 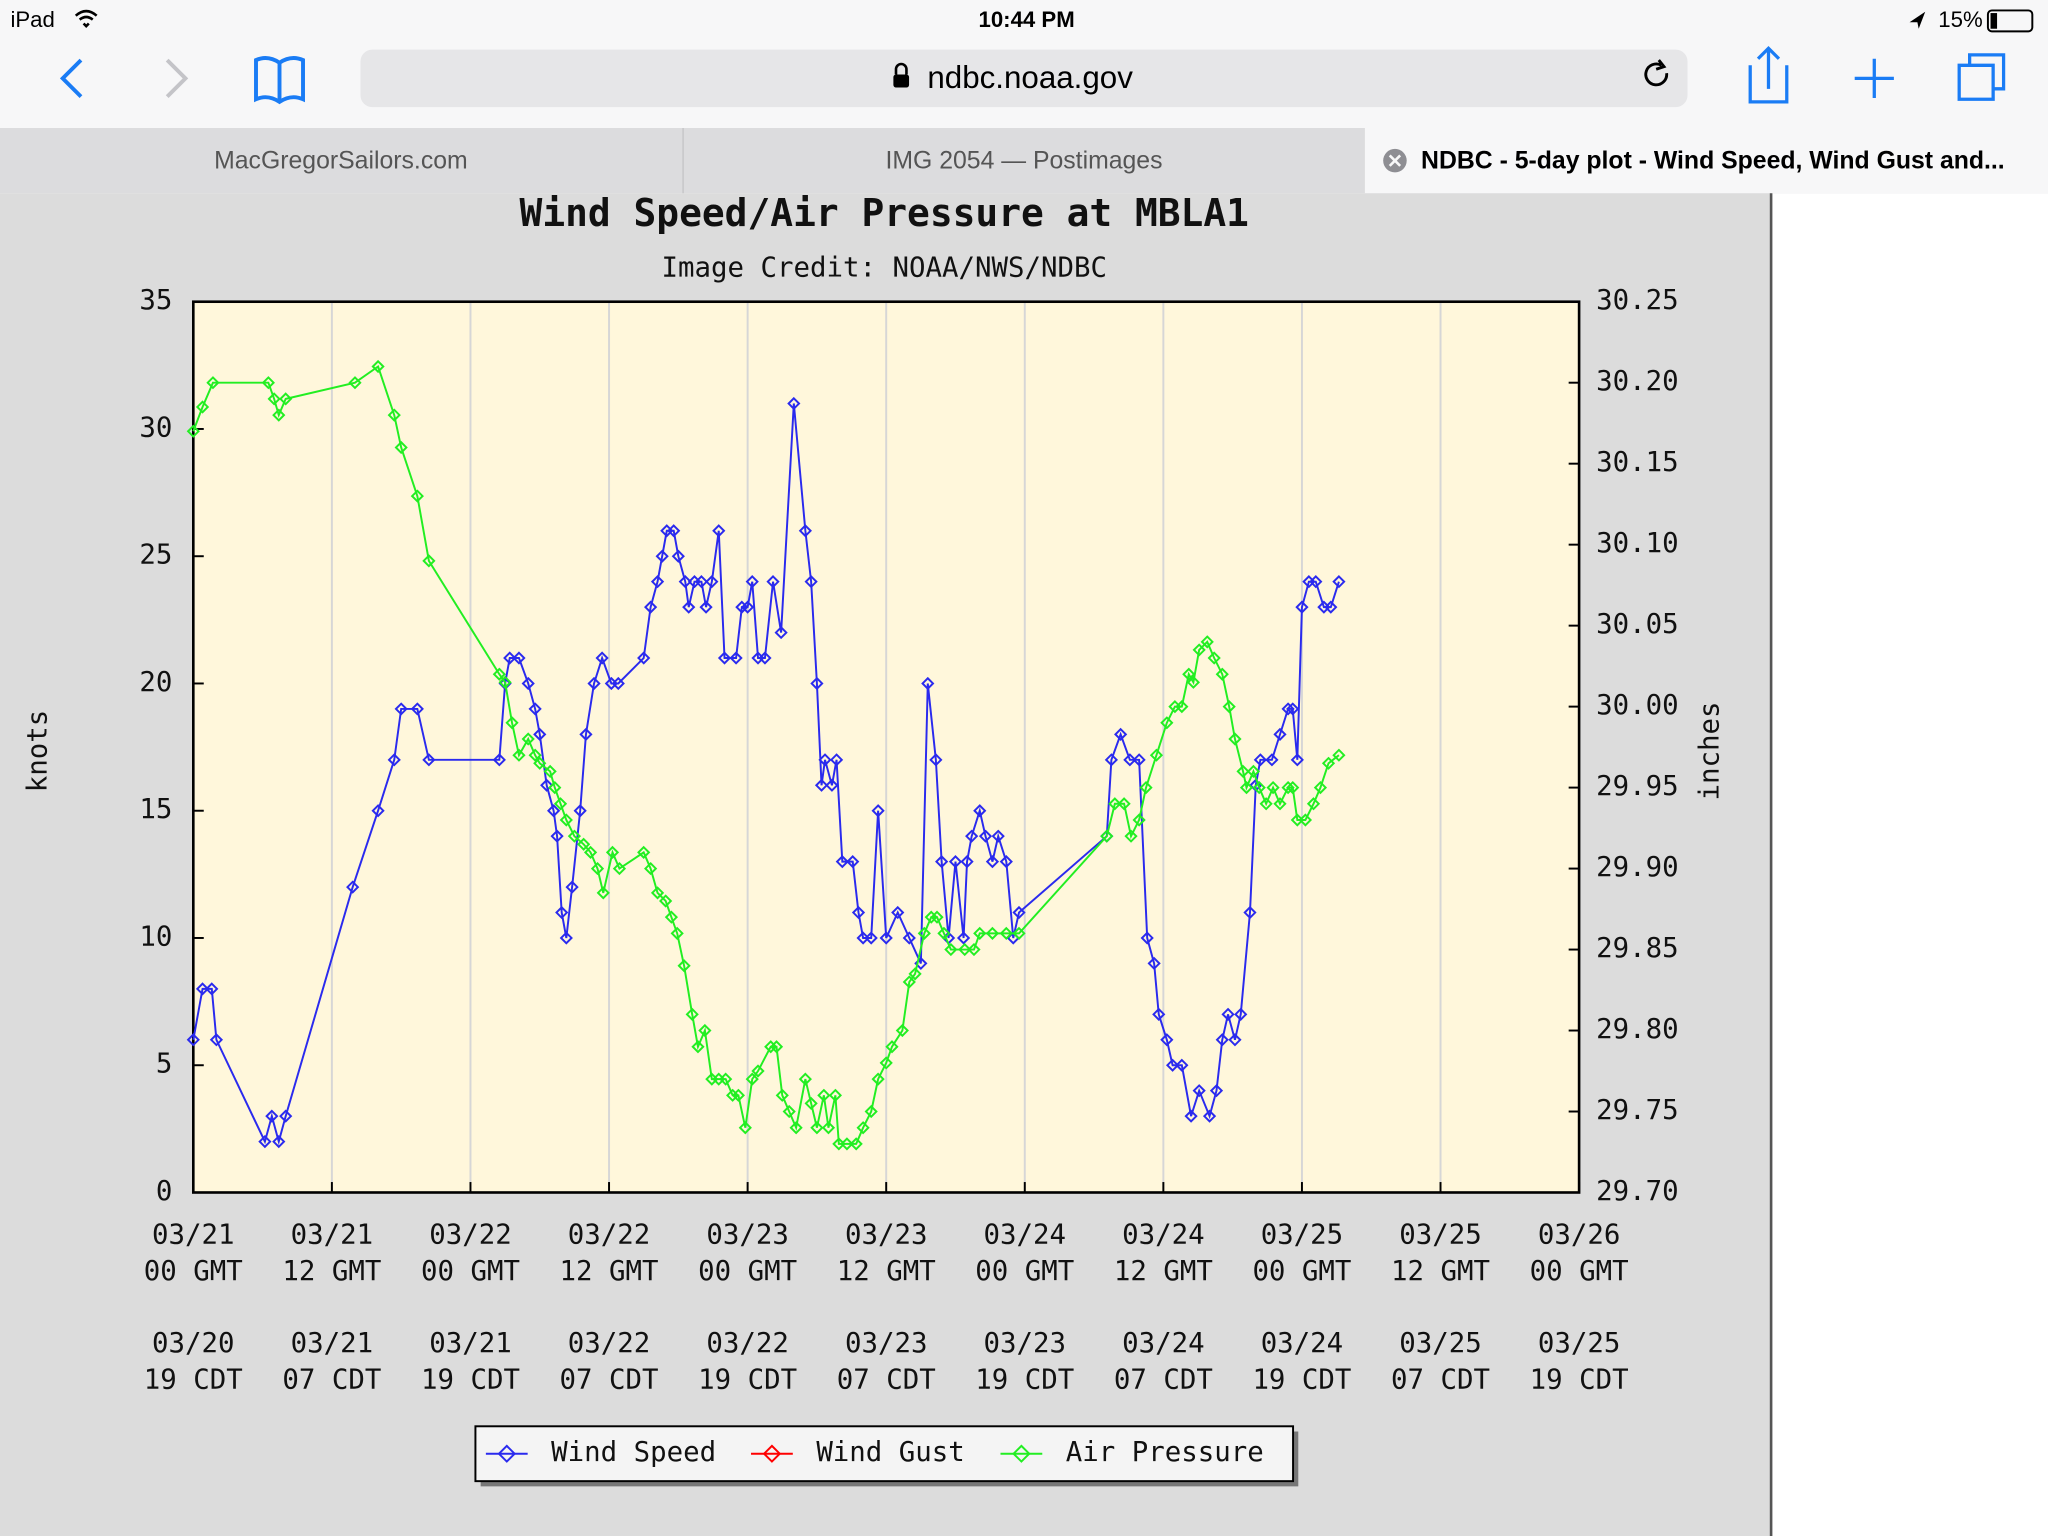 What do you see at coordinates (884, 1454) in the screenshot?
I see `legend` at bounding box center [884, 1454].